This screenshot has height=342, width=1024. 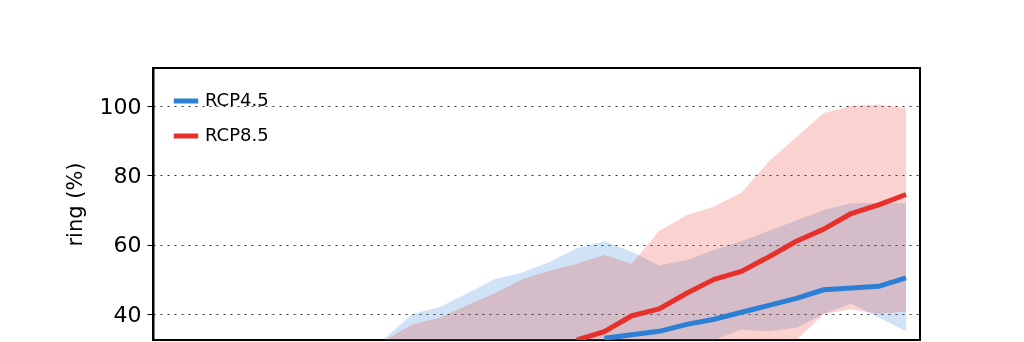 I want to click on y-tick-label: 40, so click(x=127, y=314).